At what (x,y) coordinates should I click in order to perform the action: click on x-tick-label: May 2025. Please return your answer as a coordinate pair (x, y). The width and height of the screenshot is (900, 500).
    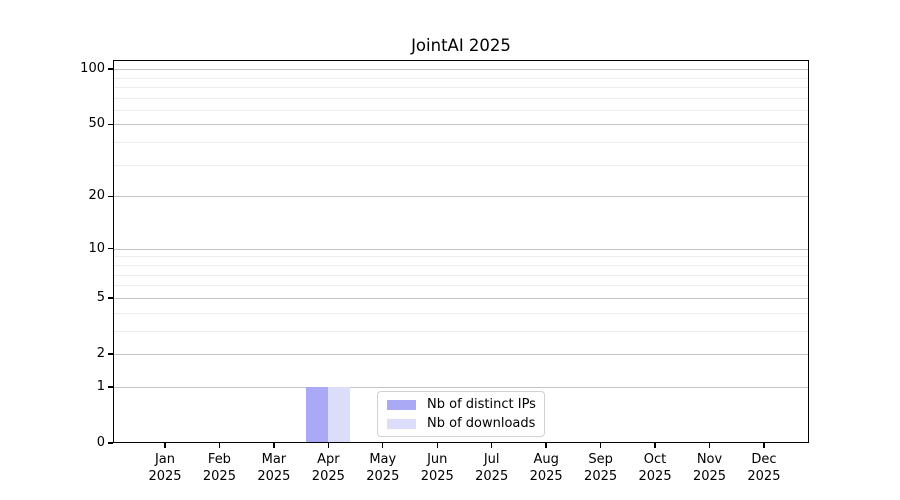
    Looking at the image, I should click on (383, 468).